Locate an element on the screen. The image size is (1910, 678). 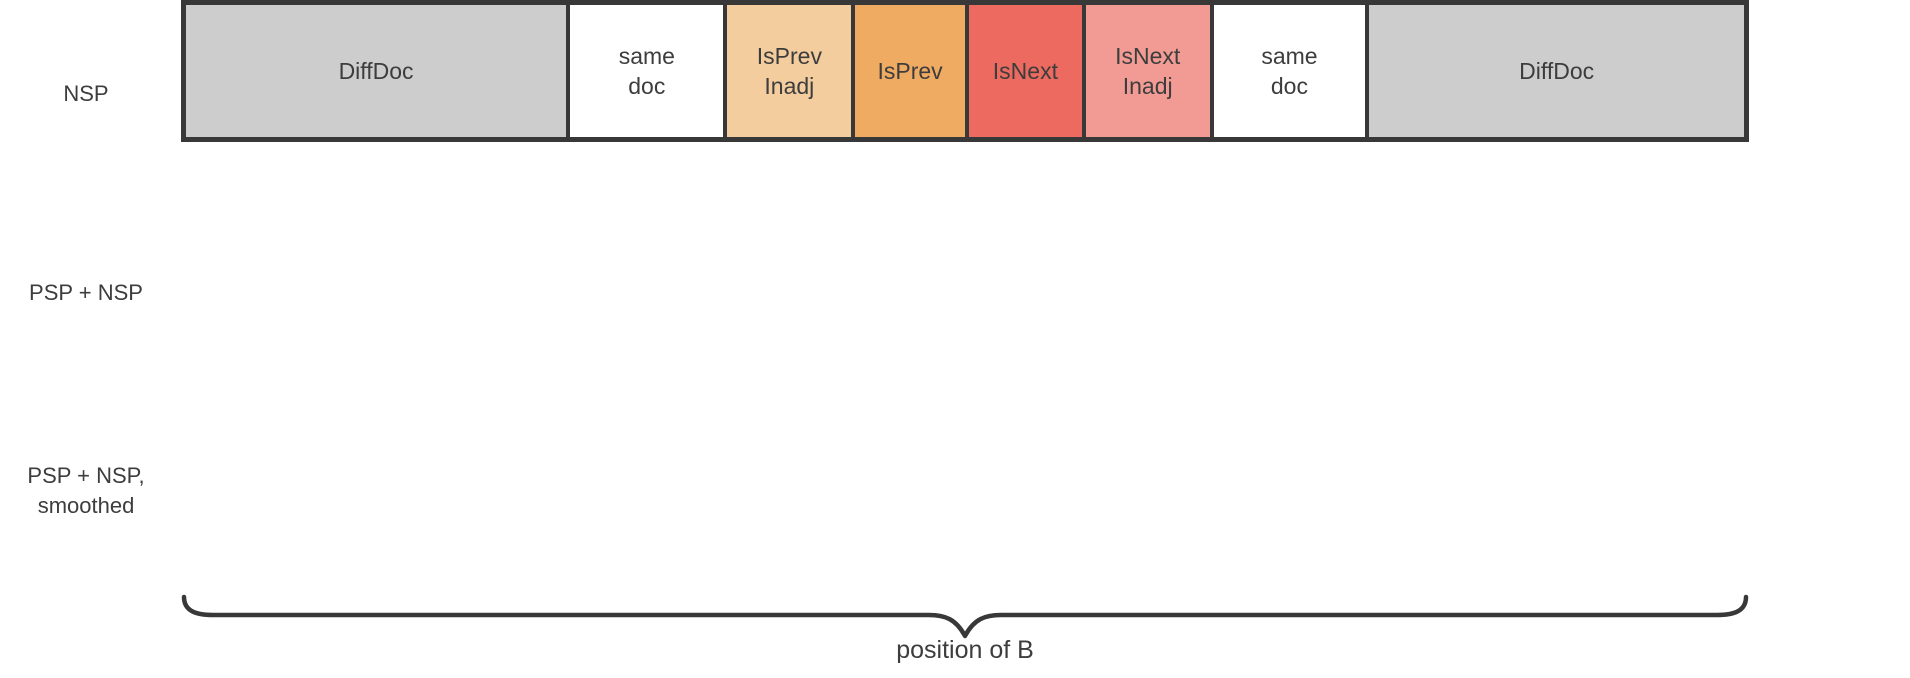
cell-same-doc-right: same doc is located at coordinates (1287, 71).